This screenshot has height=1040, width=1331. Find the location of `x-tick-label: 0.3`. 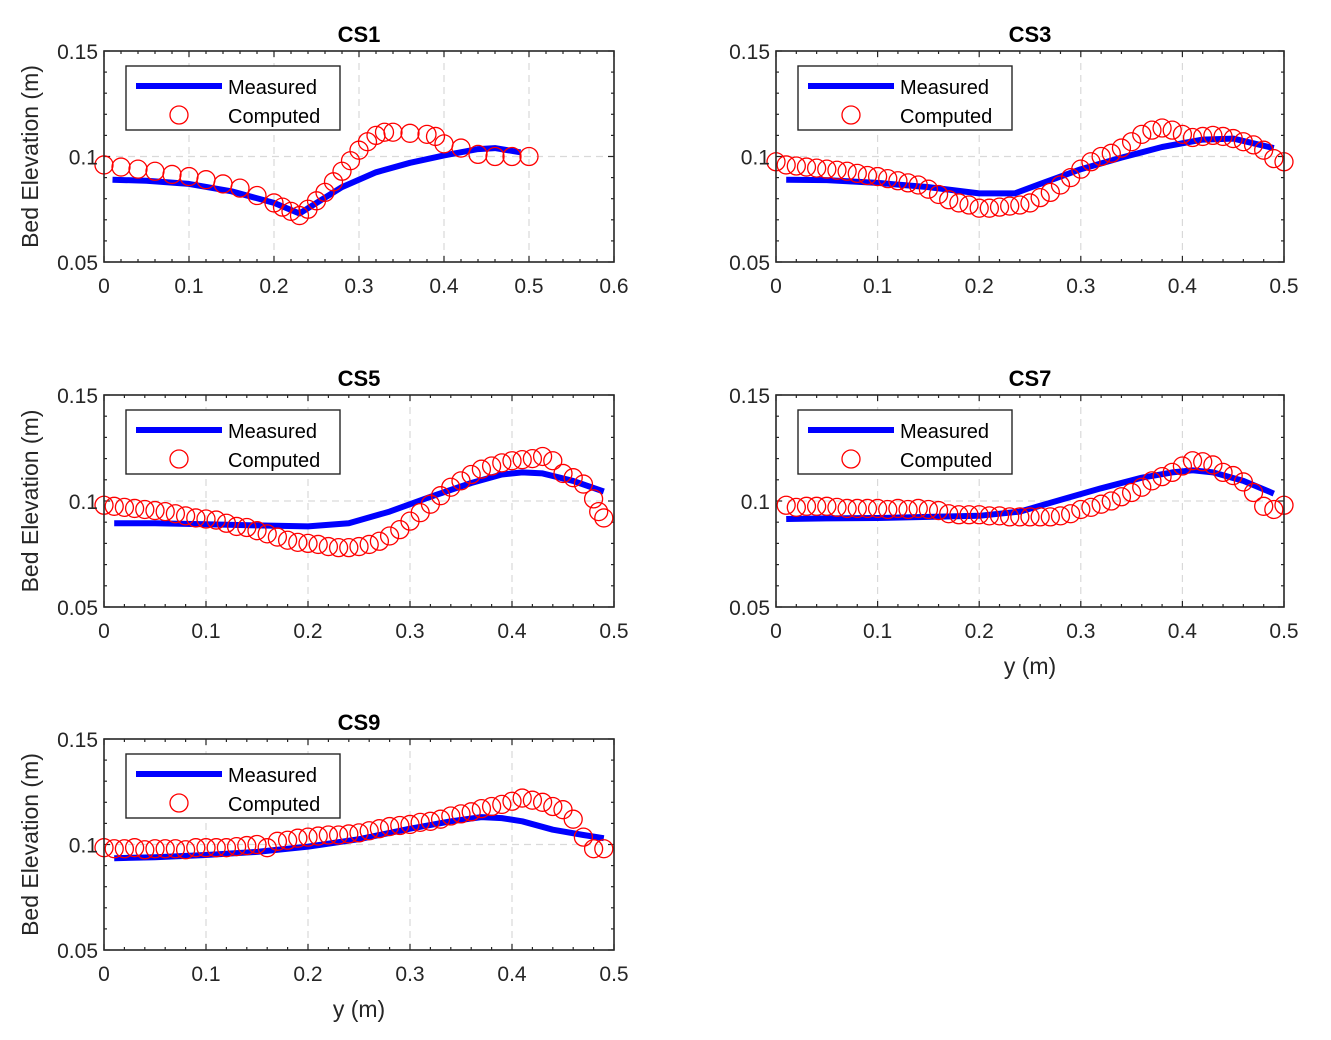

x-tick-label: 0.3 is located at coordinates (1080, 631).